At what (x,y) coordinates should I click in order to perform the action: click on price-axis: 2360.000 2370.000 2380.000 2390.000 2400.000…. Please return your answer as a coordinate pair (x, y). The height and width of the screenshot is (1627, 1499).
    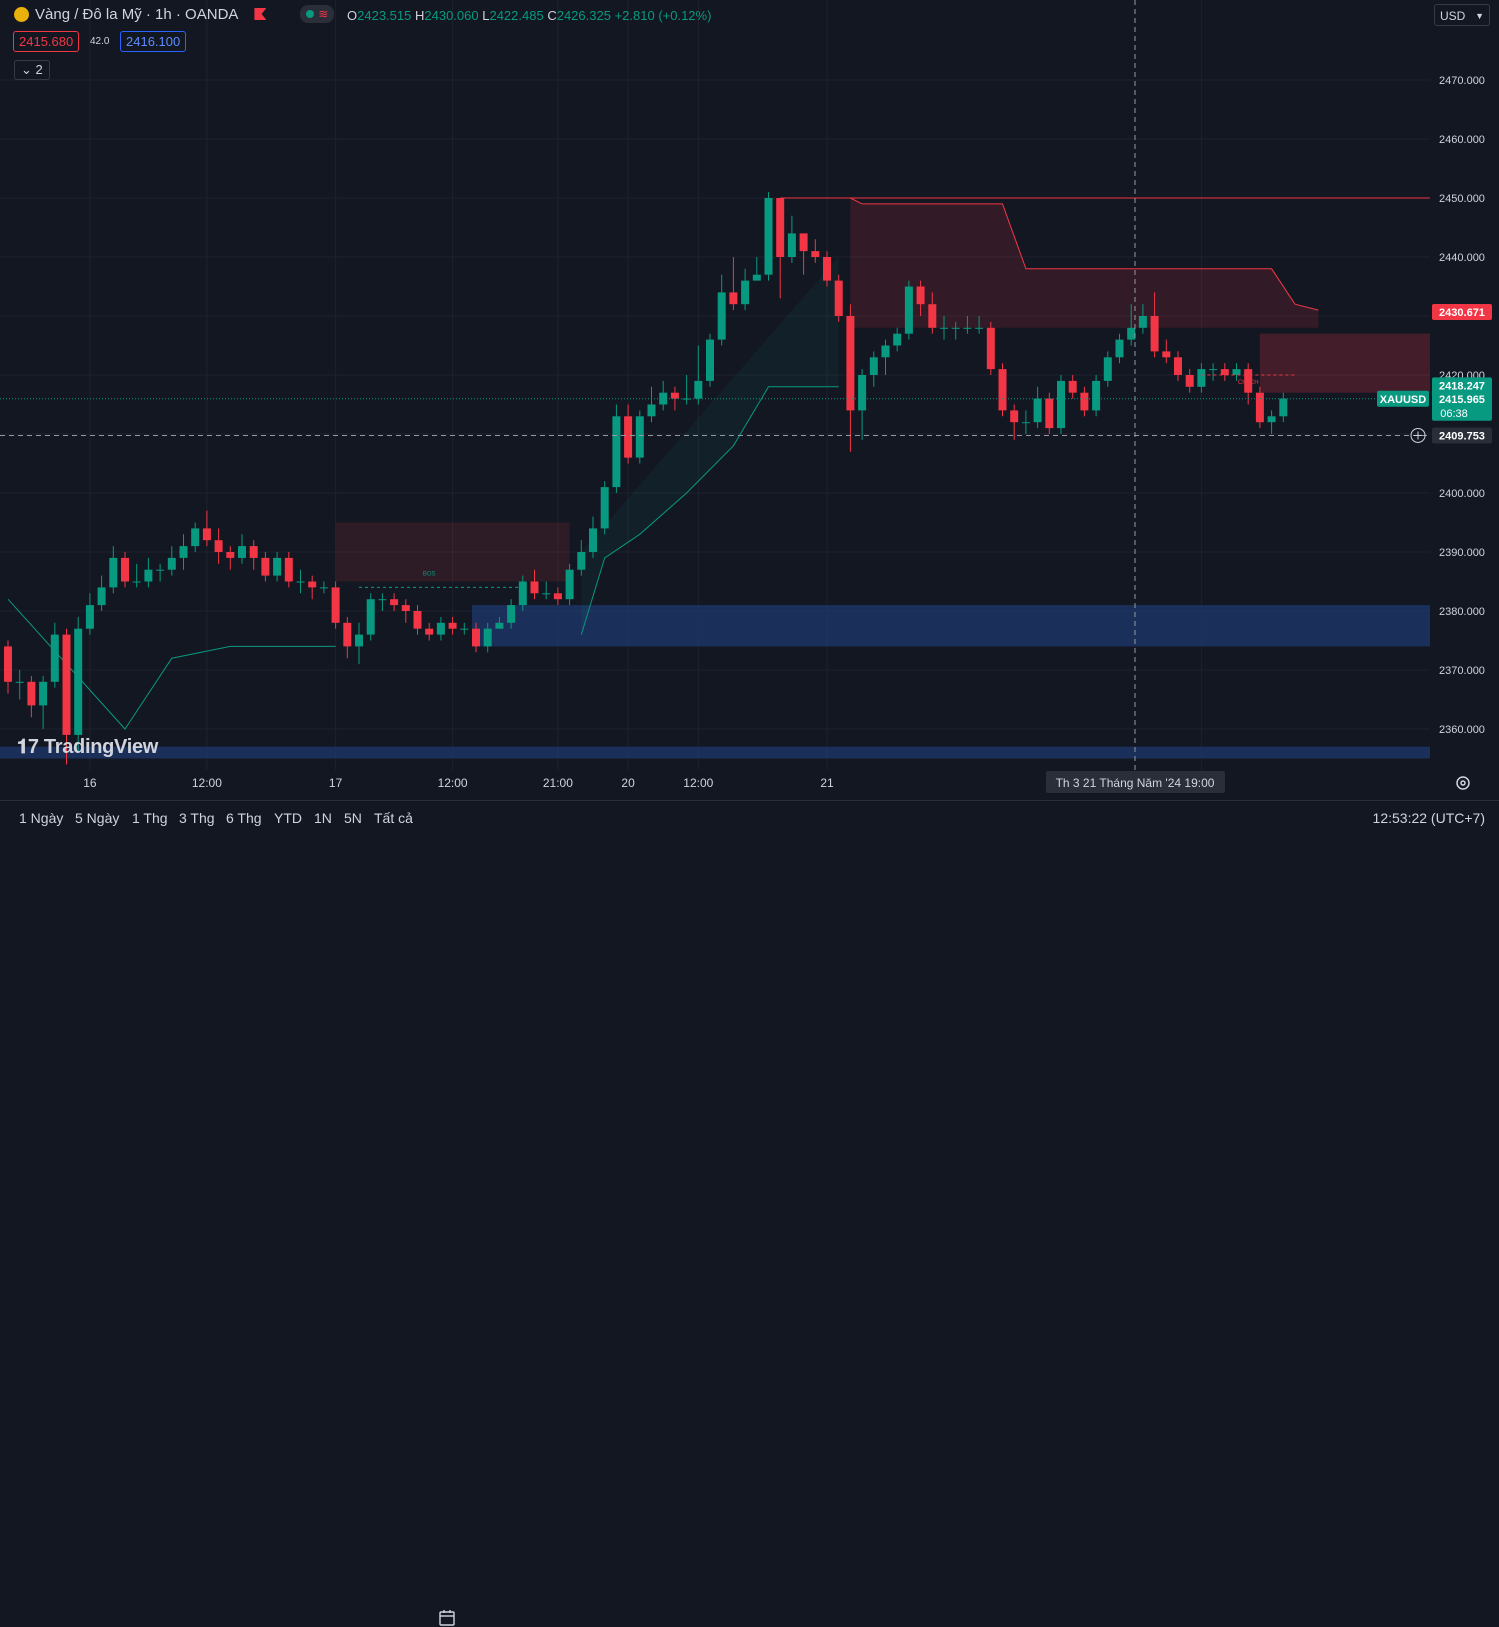
    Looking at the image, I should click on (1438, 400).